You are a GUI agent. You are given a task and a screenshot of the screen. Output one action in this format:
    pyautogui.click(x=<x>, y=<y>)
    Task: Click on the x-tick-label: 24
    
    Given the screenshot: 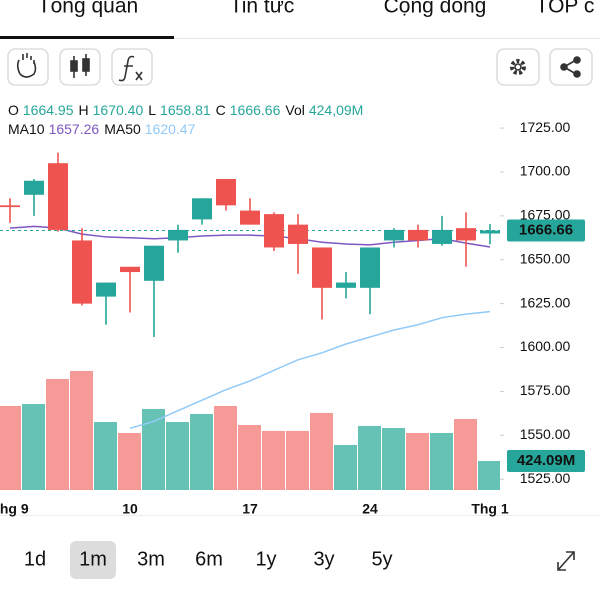 What is the action you would take?
    pyautogui.click(x=370, y=509)
    